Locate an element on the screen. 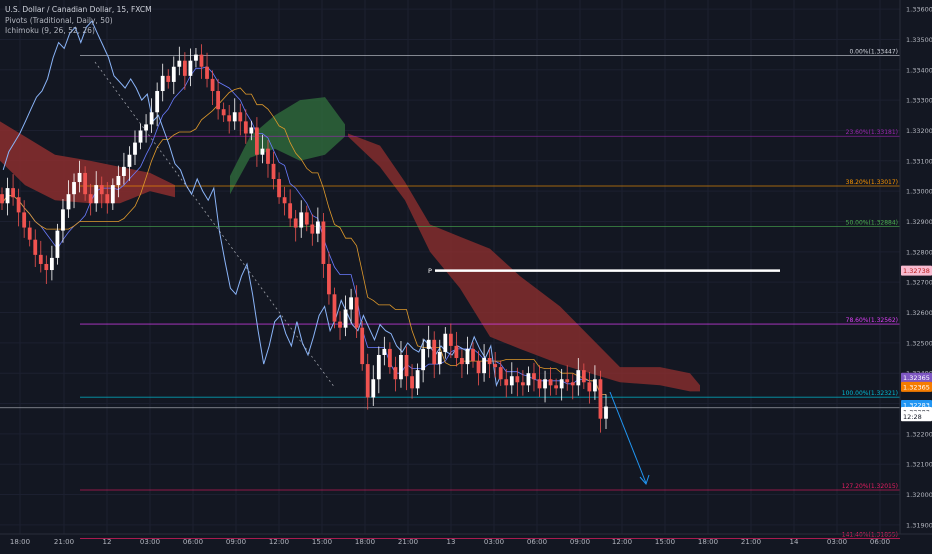 Image resolution: width=932 pixels, height=554 pixels. price-tick-label: 1.32100 is located at coordinates (919, 465).